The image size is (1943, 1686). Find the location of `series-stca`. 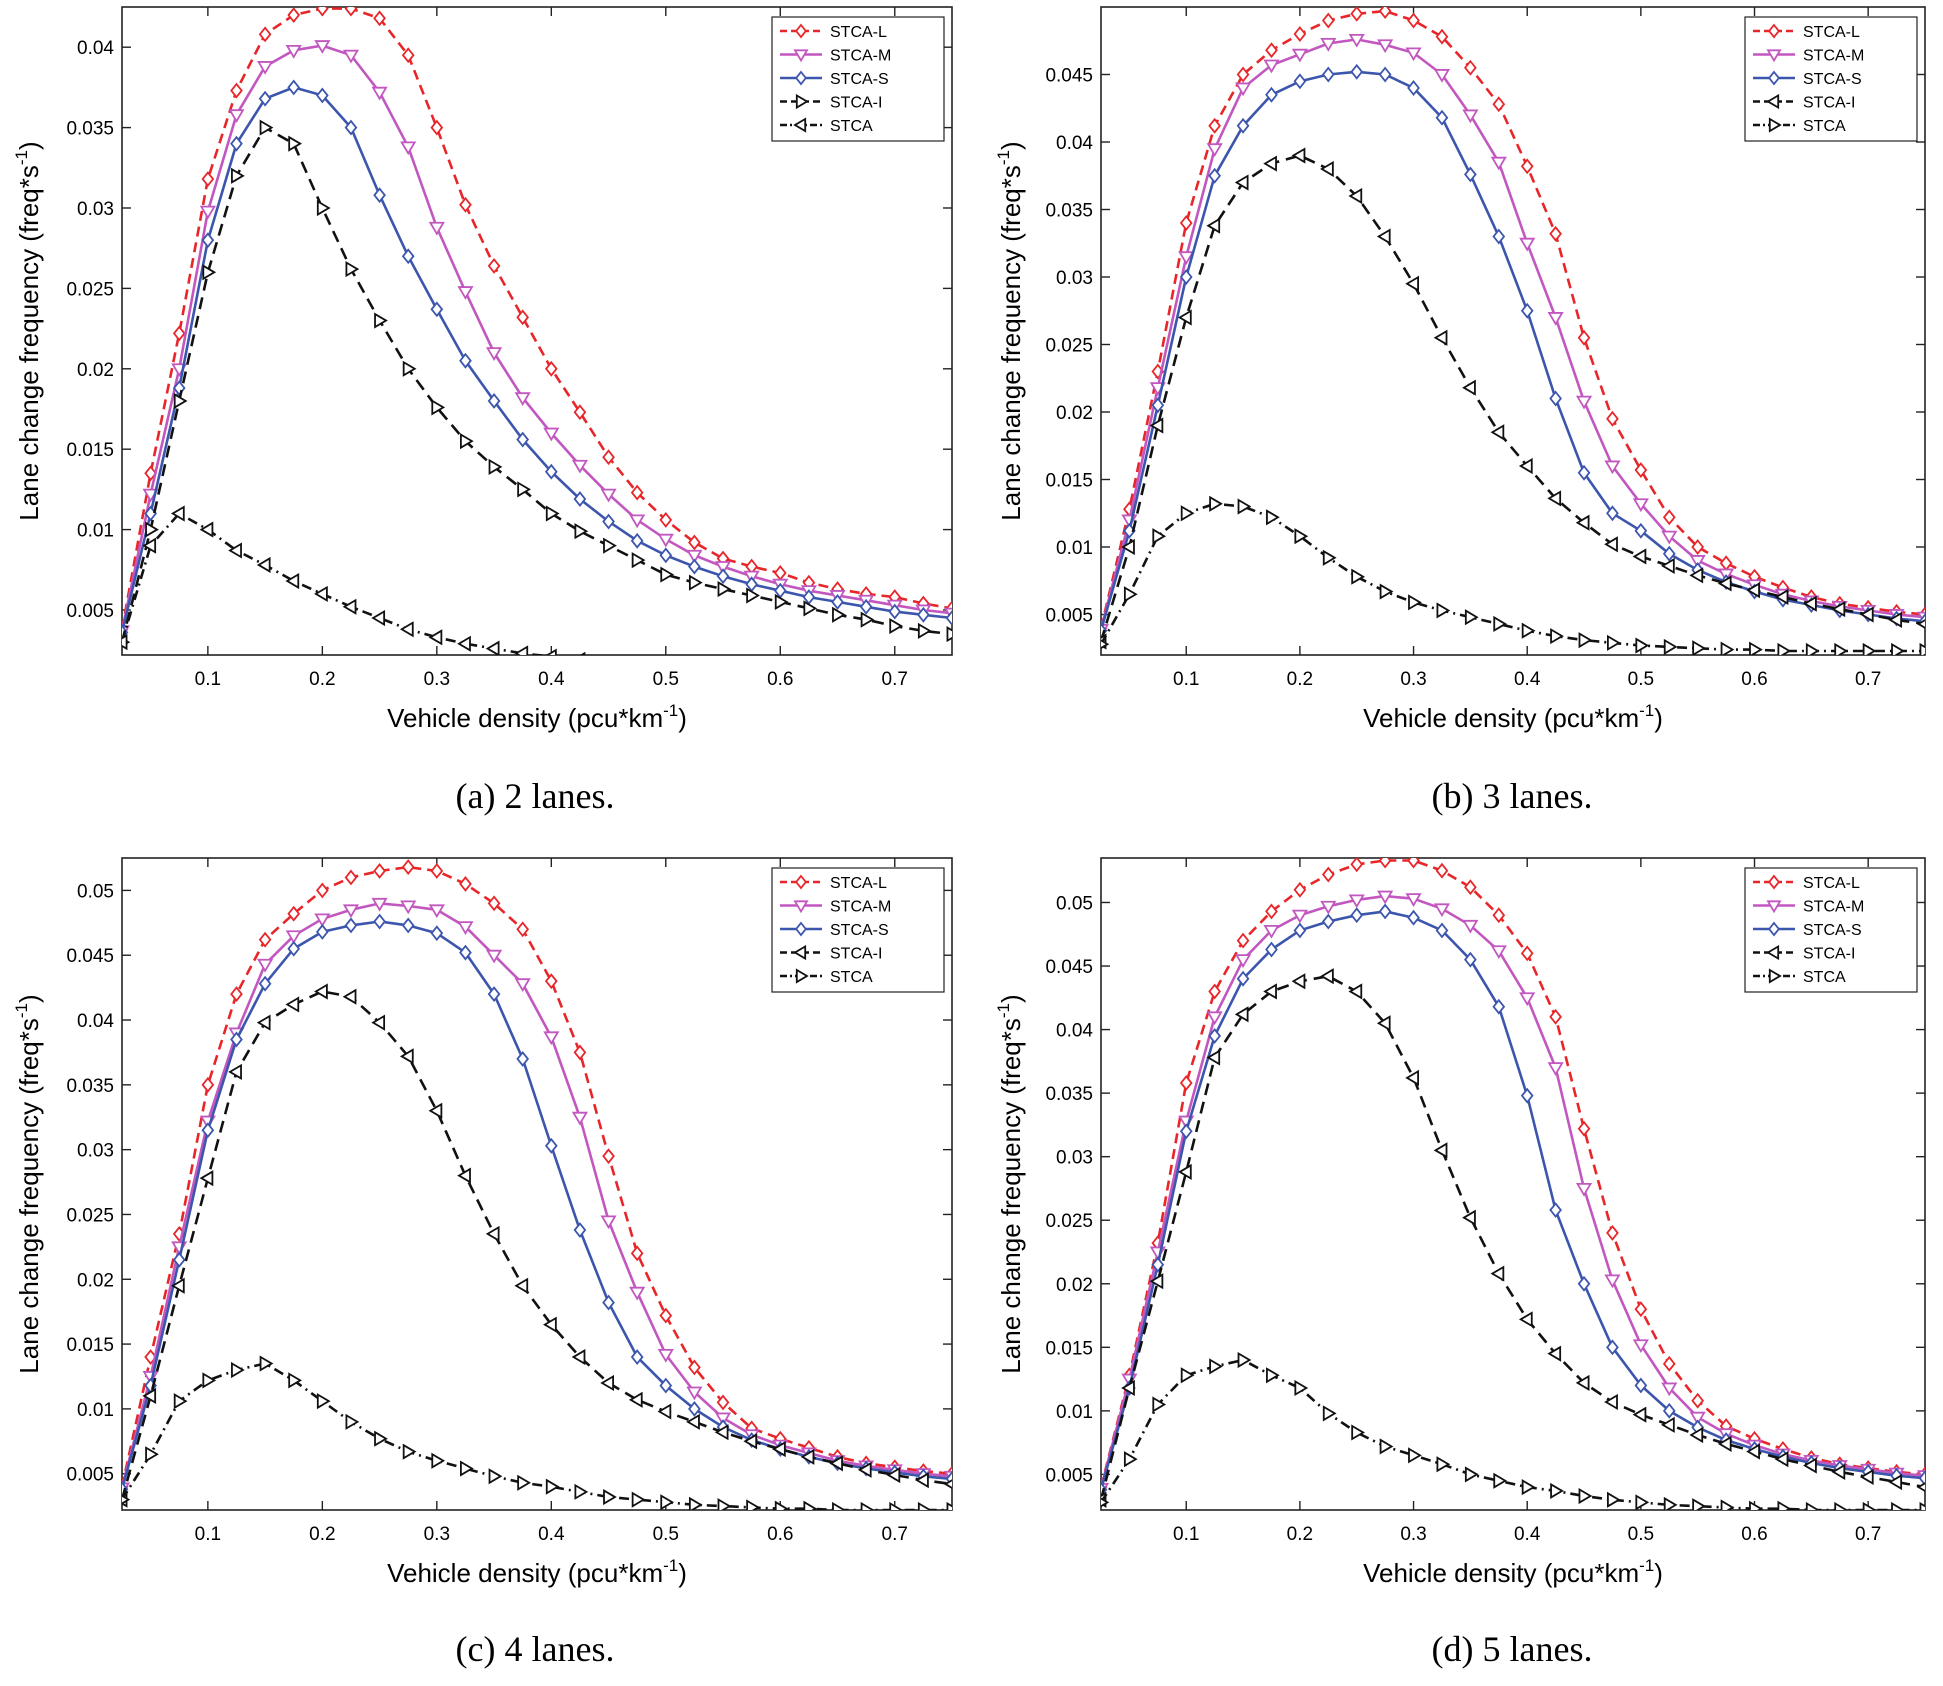

series-stca is located at coordinates (537, 1432).